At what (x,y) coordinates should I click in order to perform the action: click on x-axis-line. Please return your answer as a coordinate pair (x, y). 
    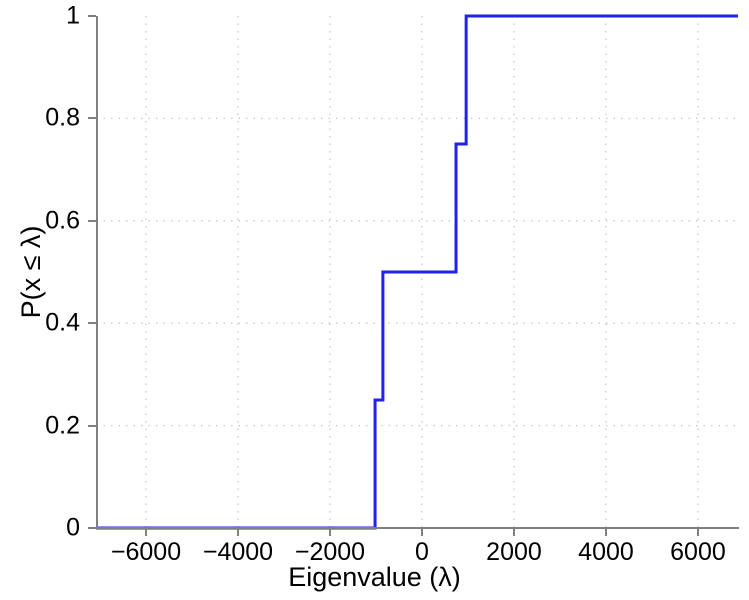
    Looking at the image, I should click on (417, 528).